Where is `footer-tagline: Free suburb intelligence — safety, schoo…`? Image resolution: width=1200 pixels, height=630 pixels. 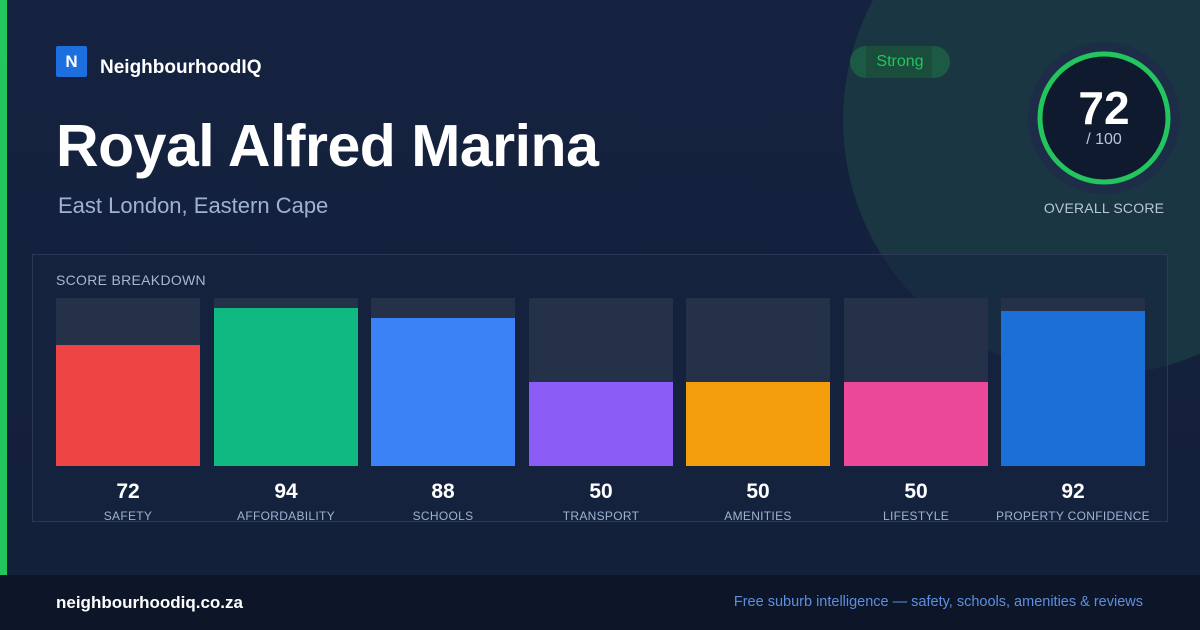
footer-tagline: Free suburb intelligence — safety, schoo… is located at coordinates (938, 602).